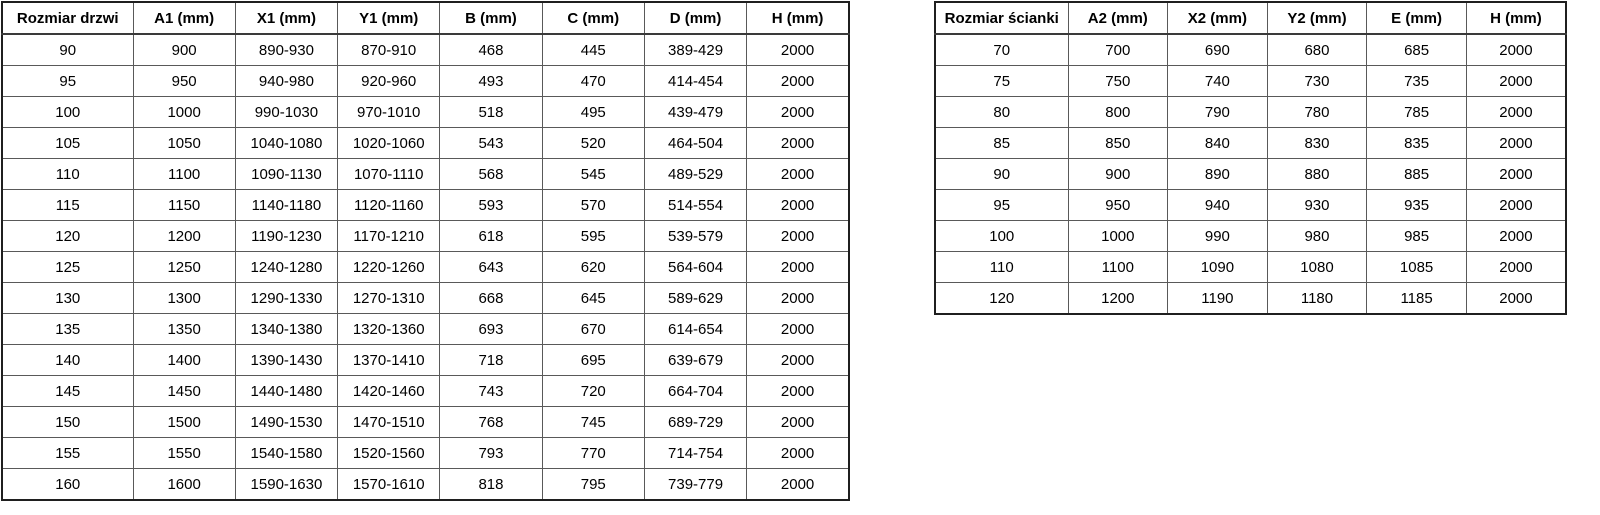 This screenshot has width=1600, height=515. What do you see at coordinates (389, 360) in the screenshot?
I see `table-cell: 1370-1410` at bounding box center [389, 360].